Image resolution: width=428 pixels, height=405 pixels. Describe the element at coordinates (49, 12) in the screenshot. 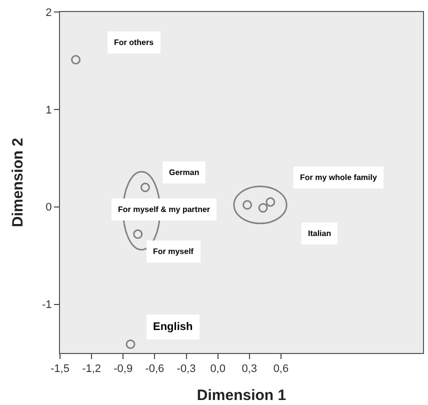

I see `y-tick-label: 2` at that location.